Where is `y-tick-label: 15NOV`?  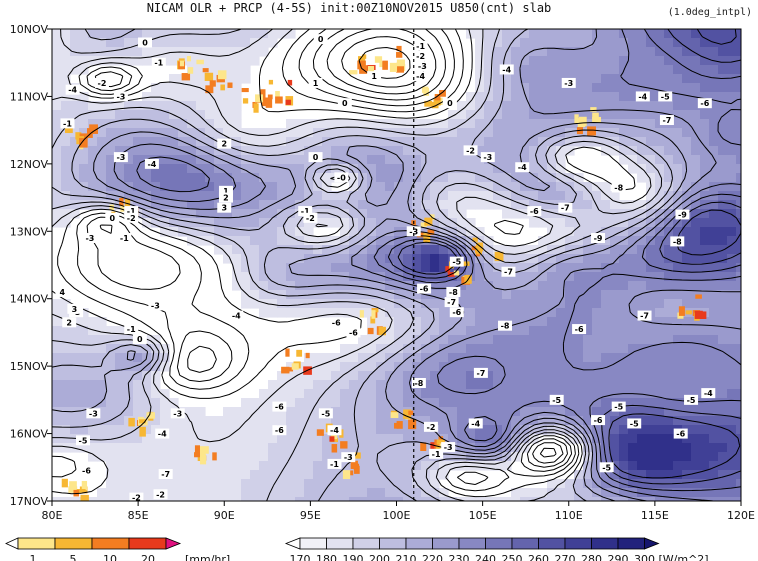
y-tick-label: 15NOV is located at coordinates (29, 366).